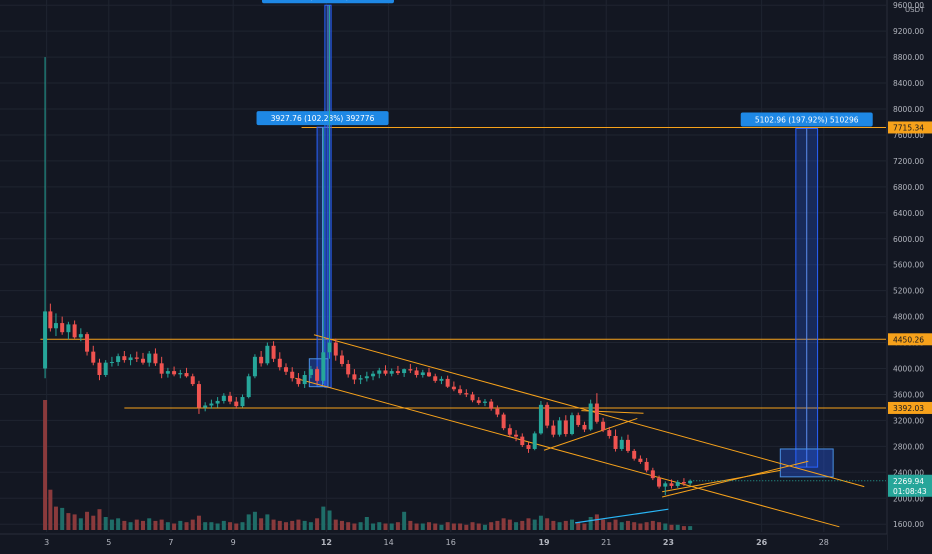 The width and height of the screenshot is (932, 554). I want to click on volume-trendline, so click(622, 516).